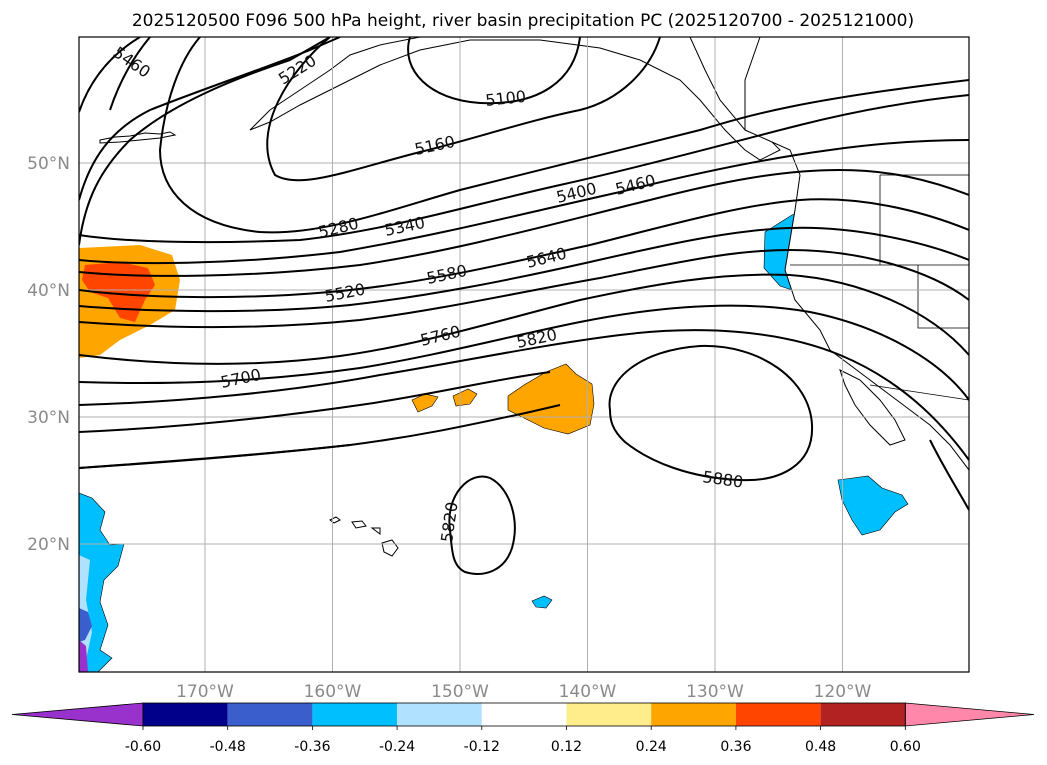 This screenshot has width=1047, height=765. What do you see at coordinates (879, 287) in the screenshot?
I see `political-borders` at bounding box center [879, 287].